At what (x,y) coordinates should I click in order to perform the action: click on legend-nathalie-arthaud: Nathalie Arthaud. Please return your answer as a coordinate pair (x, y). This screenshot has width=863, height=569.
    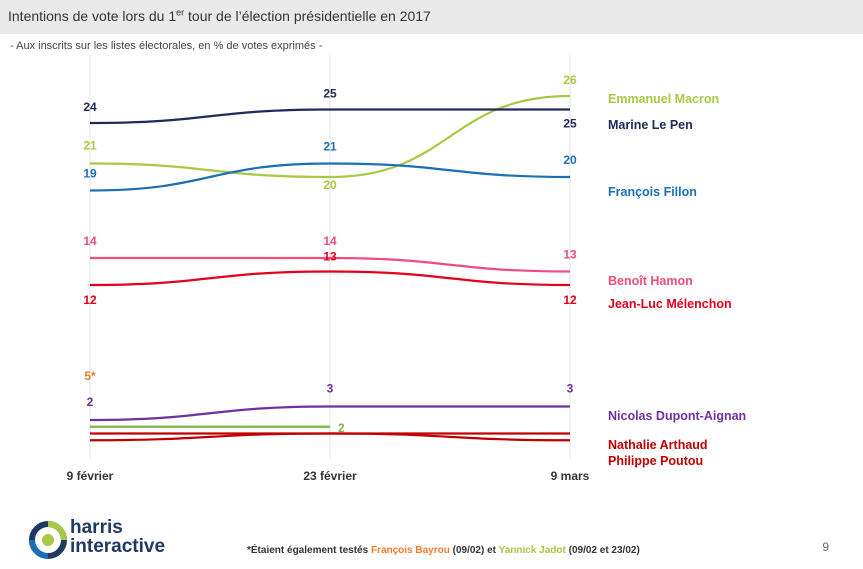
    Looking at the image, I should click on (658, 445).